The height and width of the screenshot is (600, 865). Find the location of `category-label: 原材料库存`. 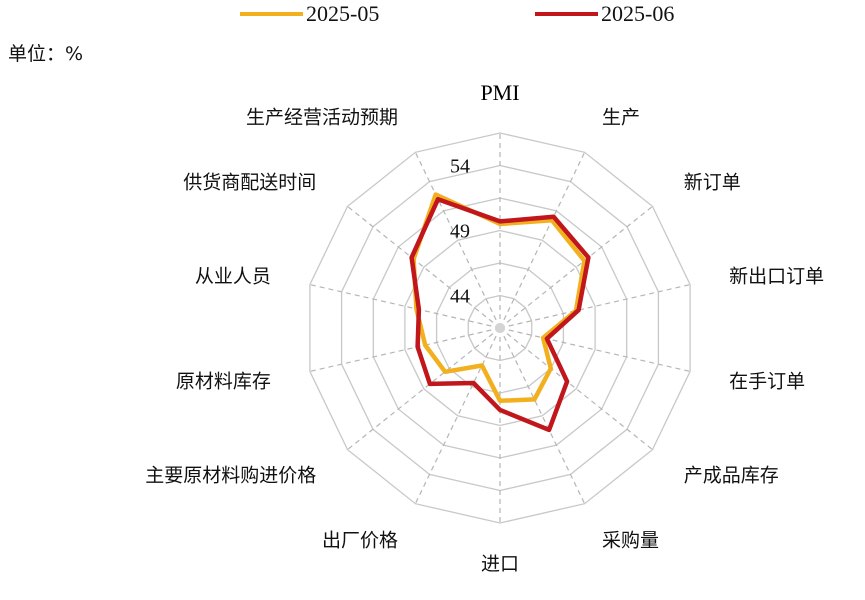

category-label: 原材料库存 is located at coordinates (223, 381).